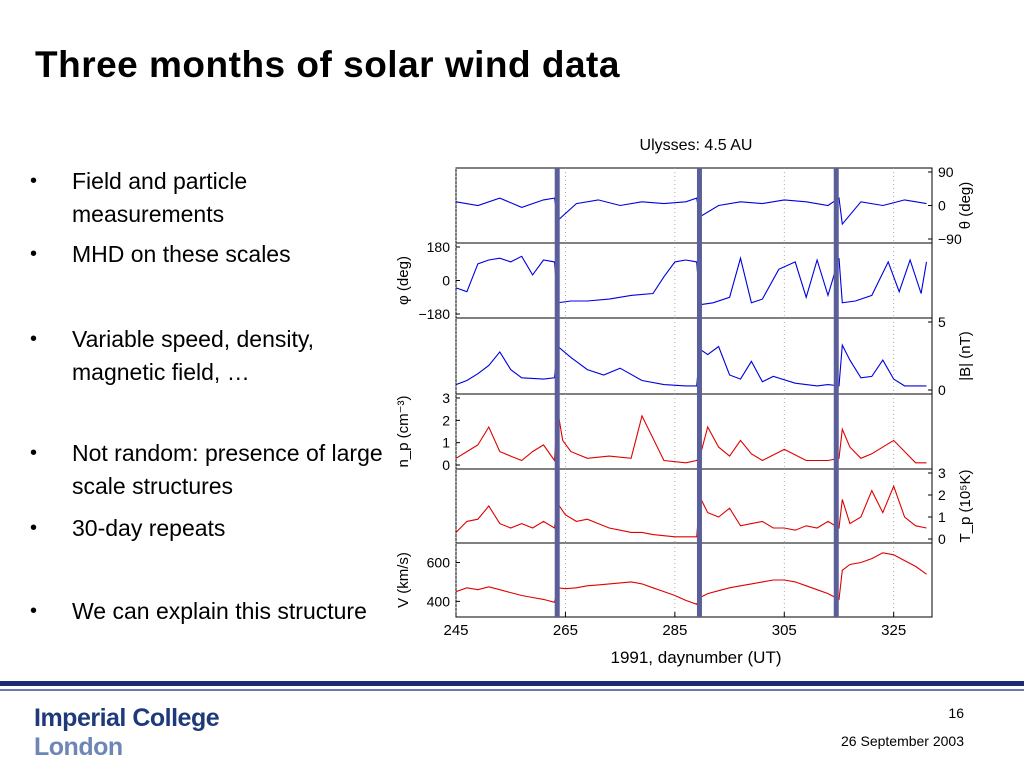 Image resolution: width=1024 pixels, height=768 pixels. I want to click on panel-V: 600 400 V (km/s), so click(664, 580).